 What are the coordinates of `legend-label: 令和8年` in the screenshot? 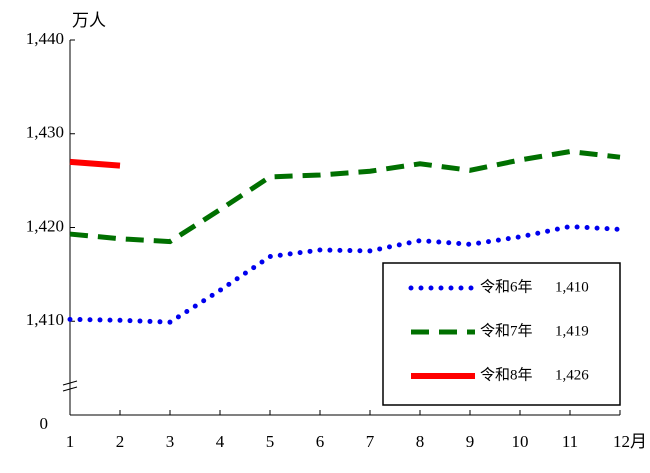 It's located at (506, 374).